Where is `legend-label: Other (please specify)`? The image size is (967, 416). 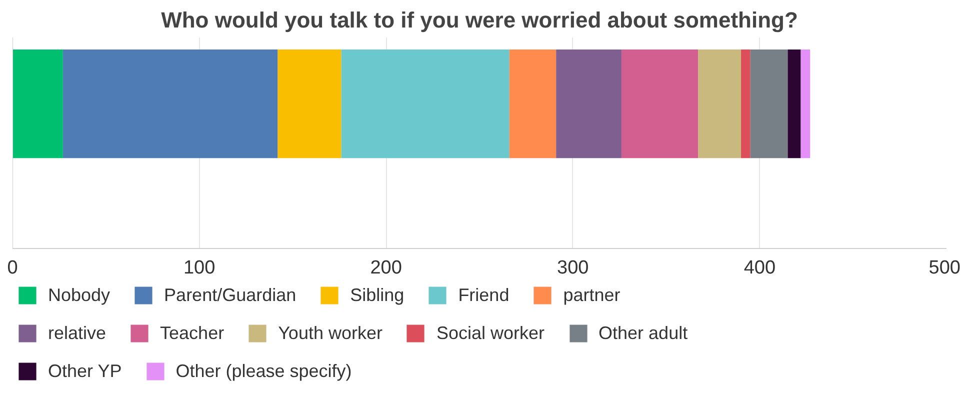 legend-label: Other (please specify) is located at coordinates (264, 371).